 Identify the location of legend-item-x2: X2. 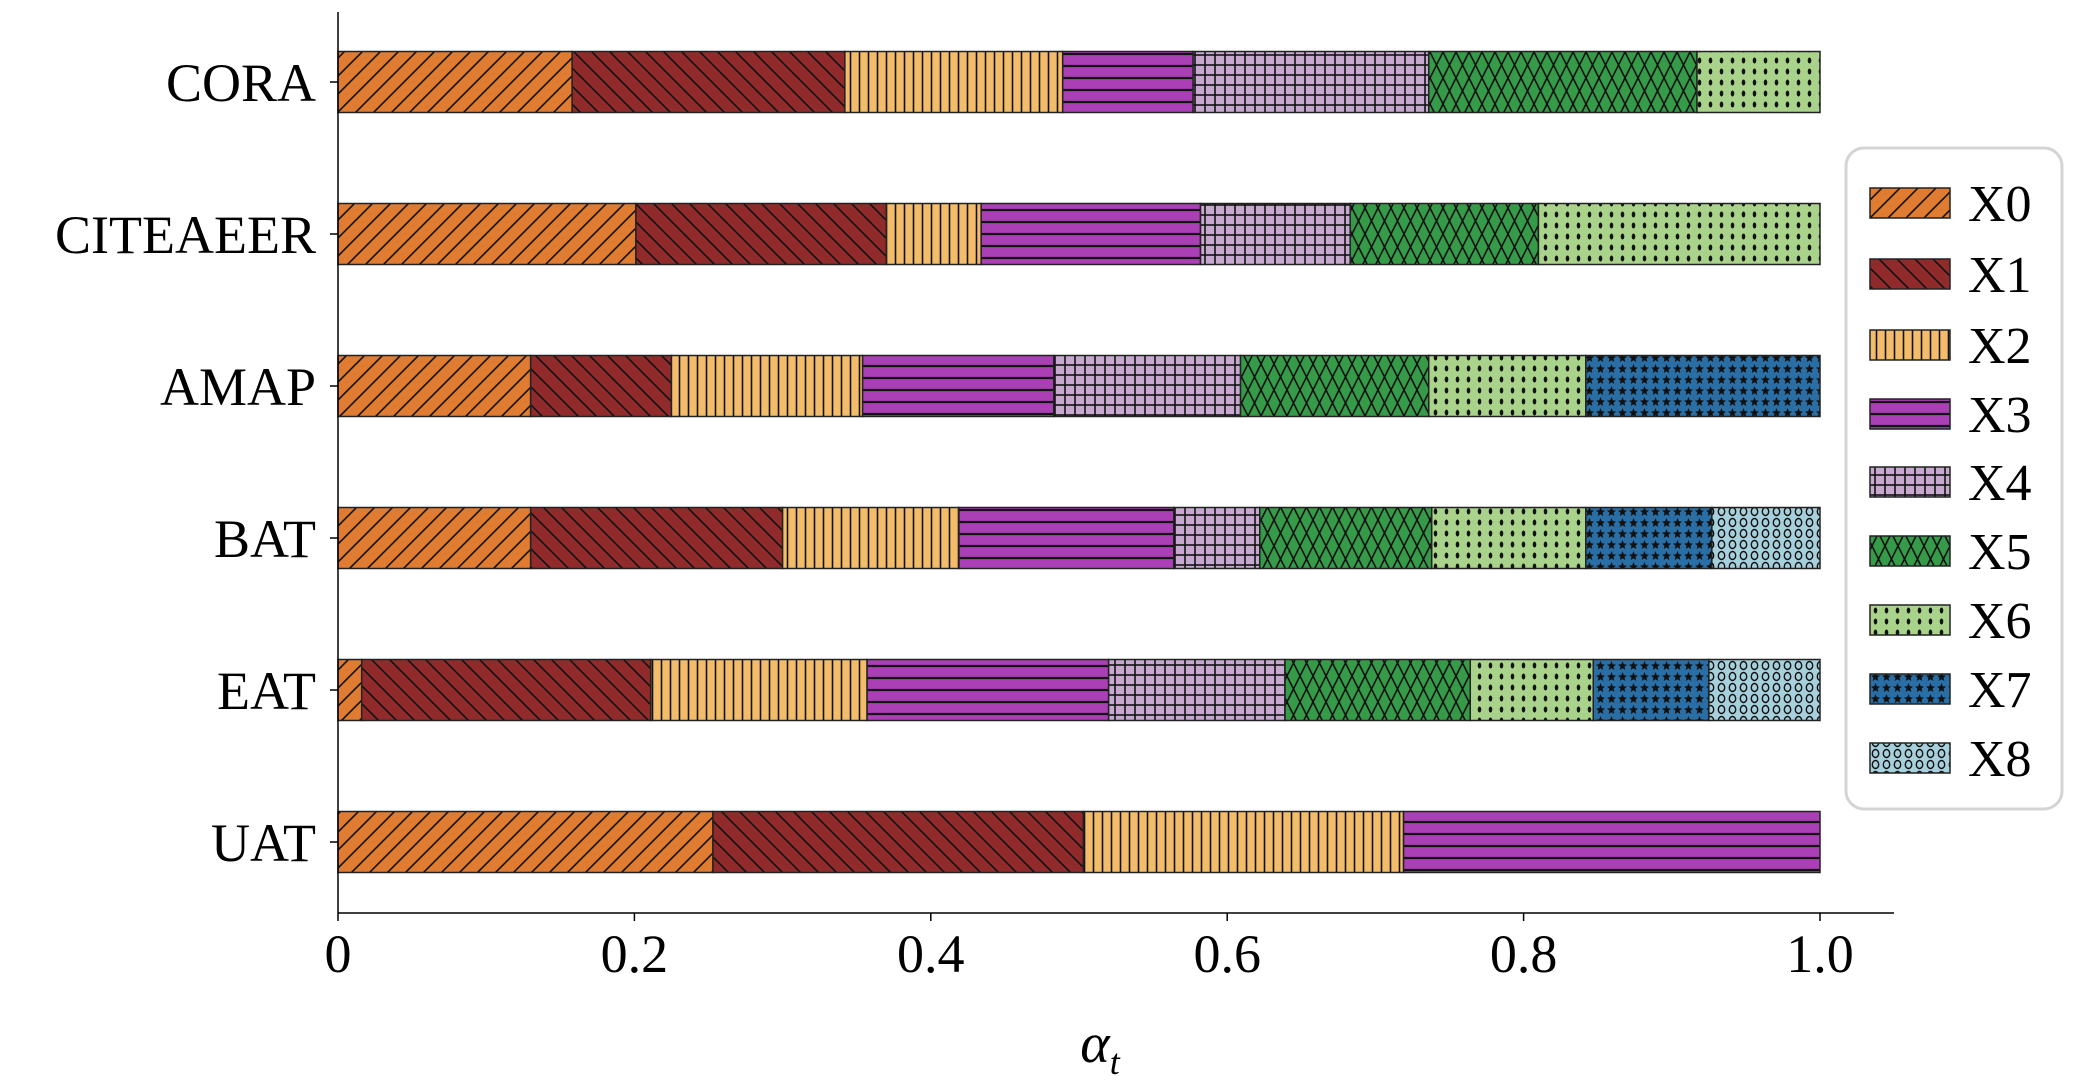
(1950, 346).